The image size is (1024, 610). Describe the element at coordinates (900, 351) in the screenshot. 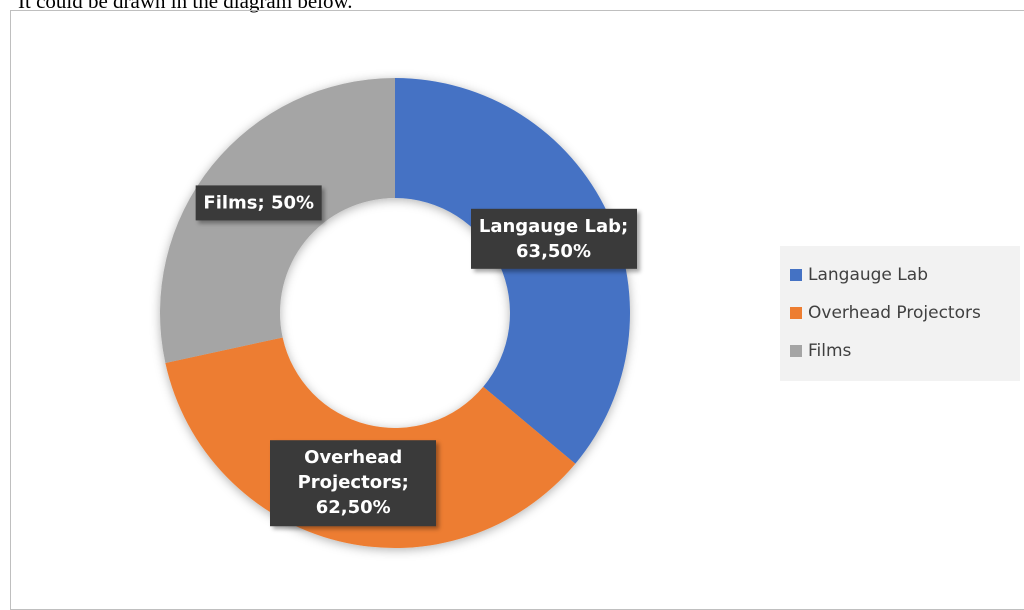

I see `legend-item: Films` at that location.